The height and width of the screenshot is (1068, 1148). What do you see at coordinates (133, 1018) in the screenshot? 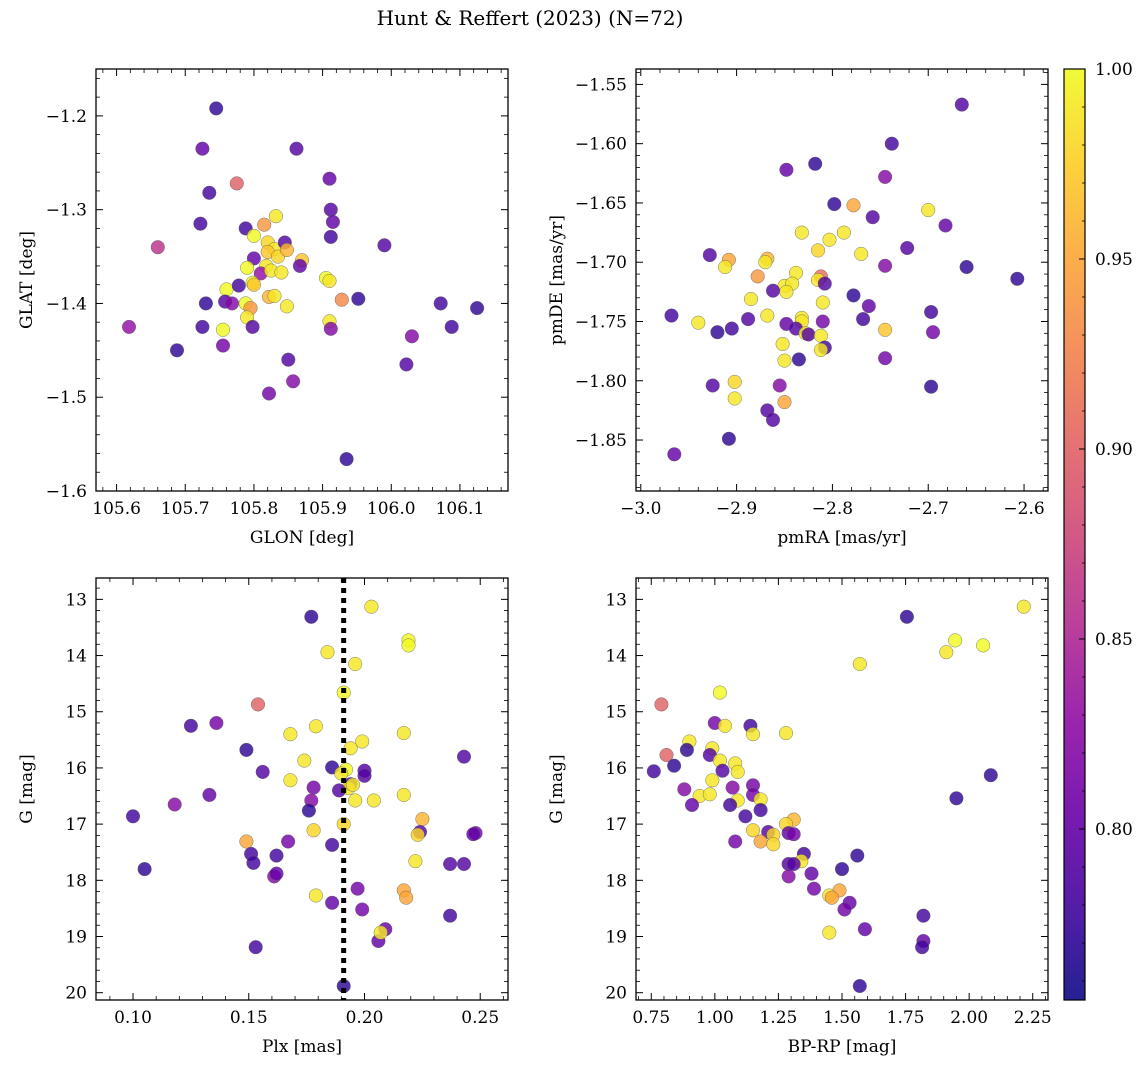
I see `x-tick-label: 0.10` at bounding box center [133, 1018].